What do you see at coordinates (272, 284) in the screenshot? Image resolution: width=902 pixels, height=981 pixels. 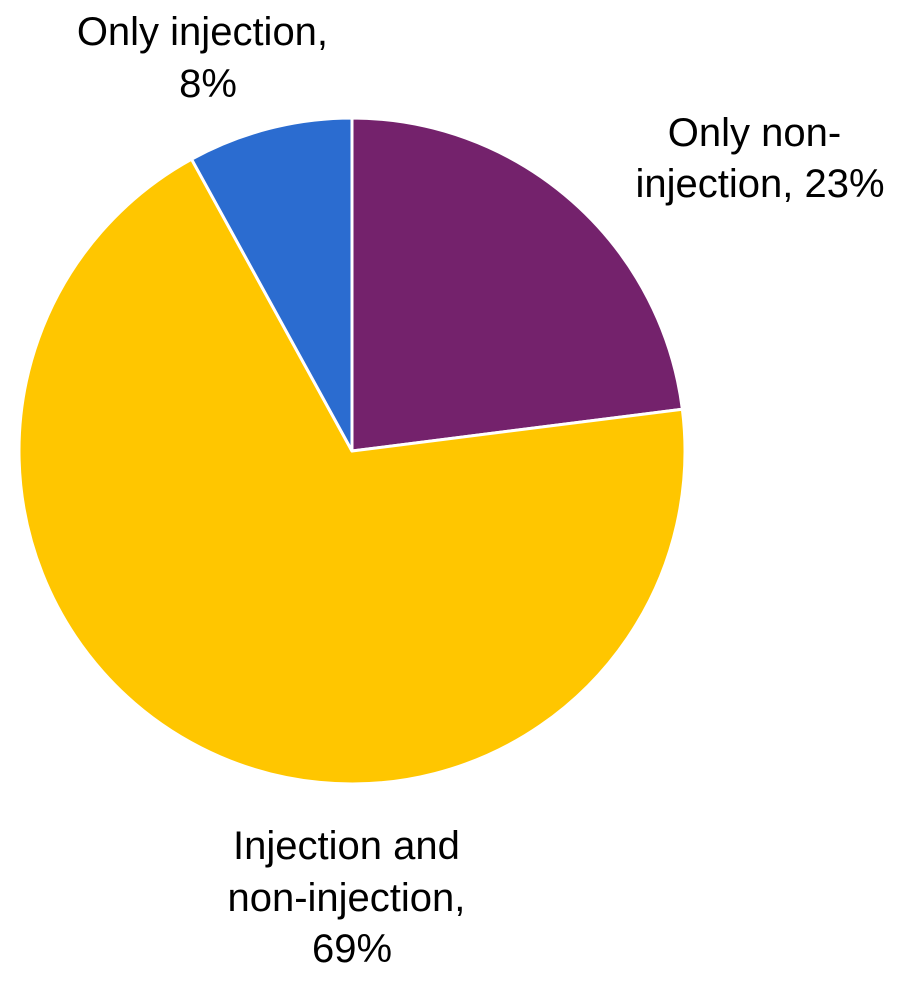 I see `pie-slice-only-injection` at bounding box center [272, 284].